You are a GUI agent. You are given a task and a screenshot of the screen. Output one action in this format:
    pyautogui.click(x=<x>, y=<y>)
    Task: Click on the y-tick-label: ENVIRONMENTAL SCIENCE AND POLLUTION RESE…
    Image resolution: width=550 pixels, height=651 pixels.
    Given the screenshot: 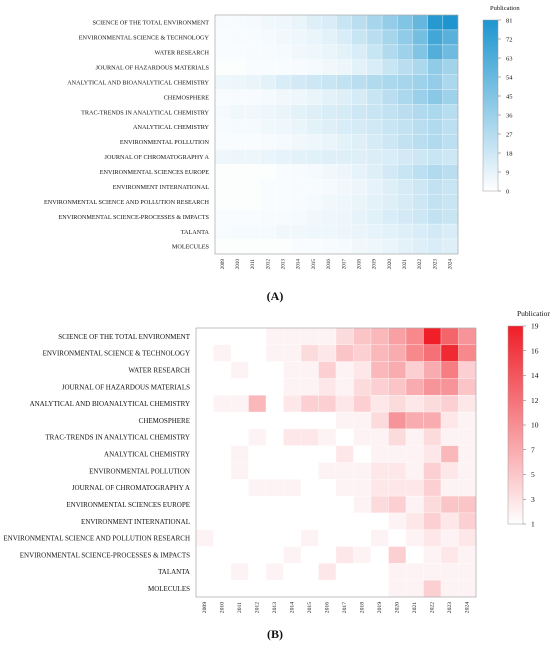 What is the action you would take?
    pyautogui.click(x=96, y=539)
    